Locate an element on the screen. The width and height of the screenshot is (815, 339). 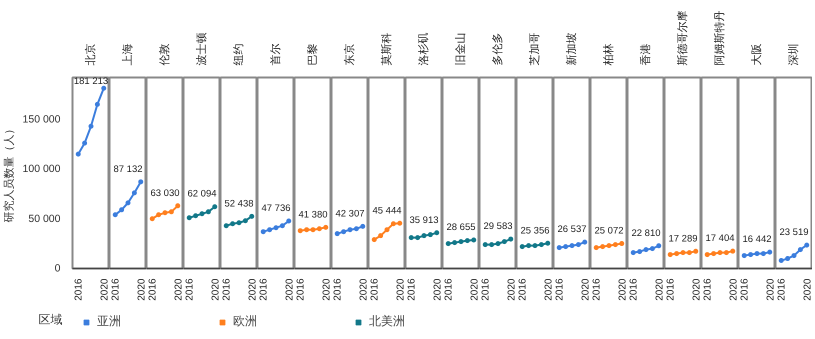
chart-title: 新加坡 is located at coordinates (571, 49).